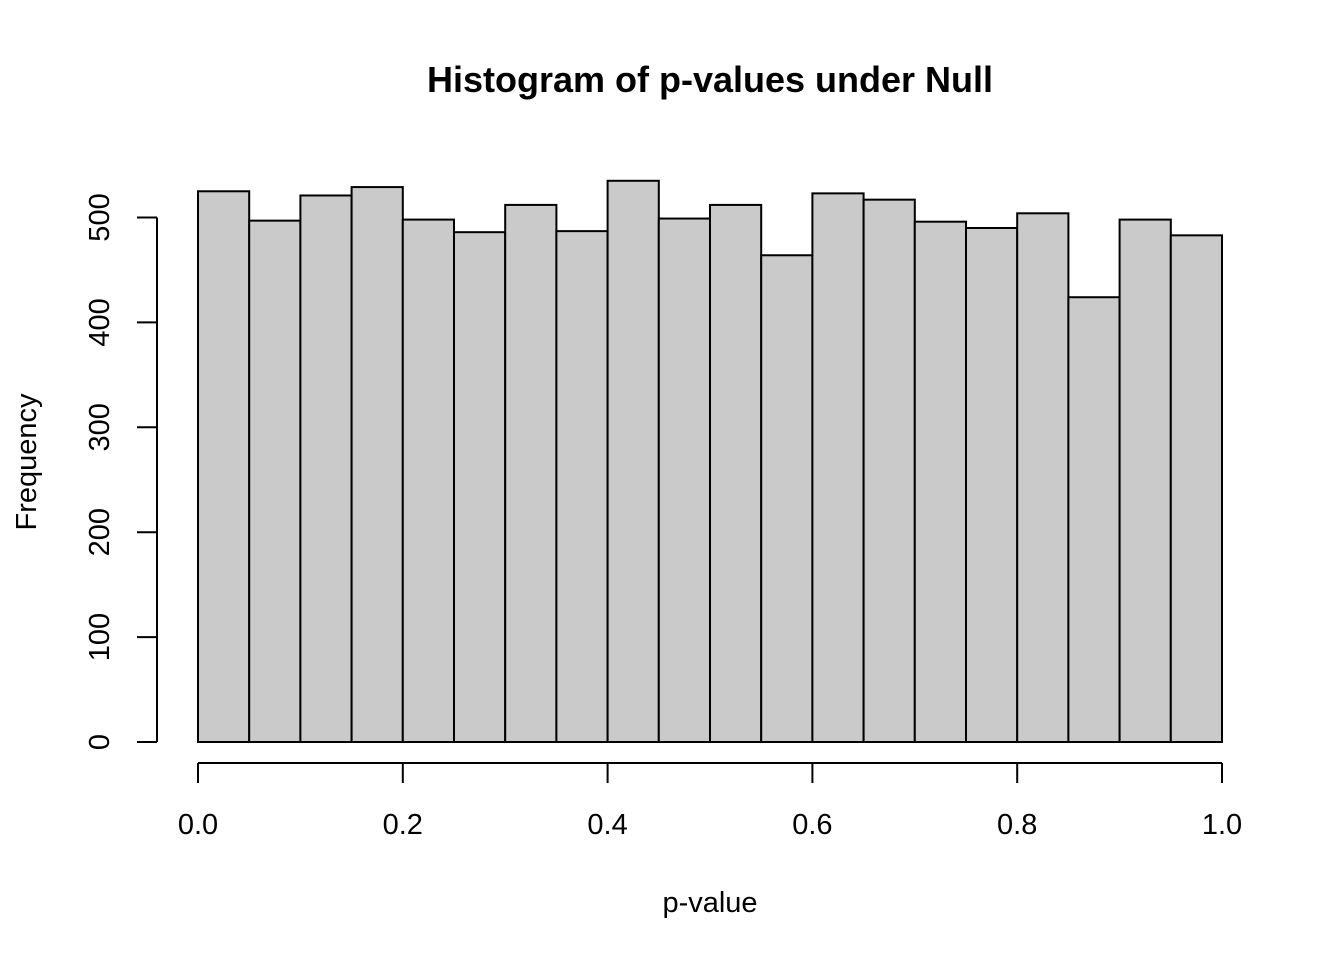  I want to click on x-tick-label: 0.8, so click(1017, 825).